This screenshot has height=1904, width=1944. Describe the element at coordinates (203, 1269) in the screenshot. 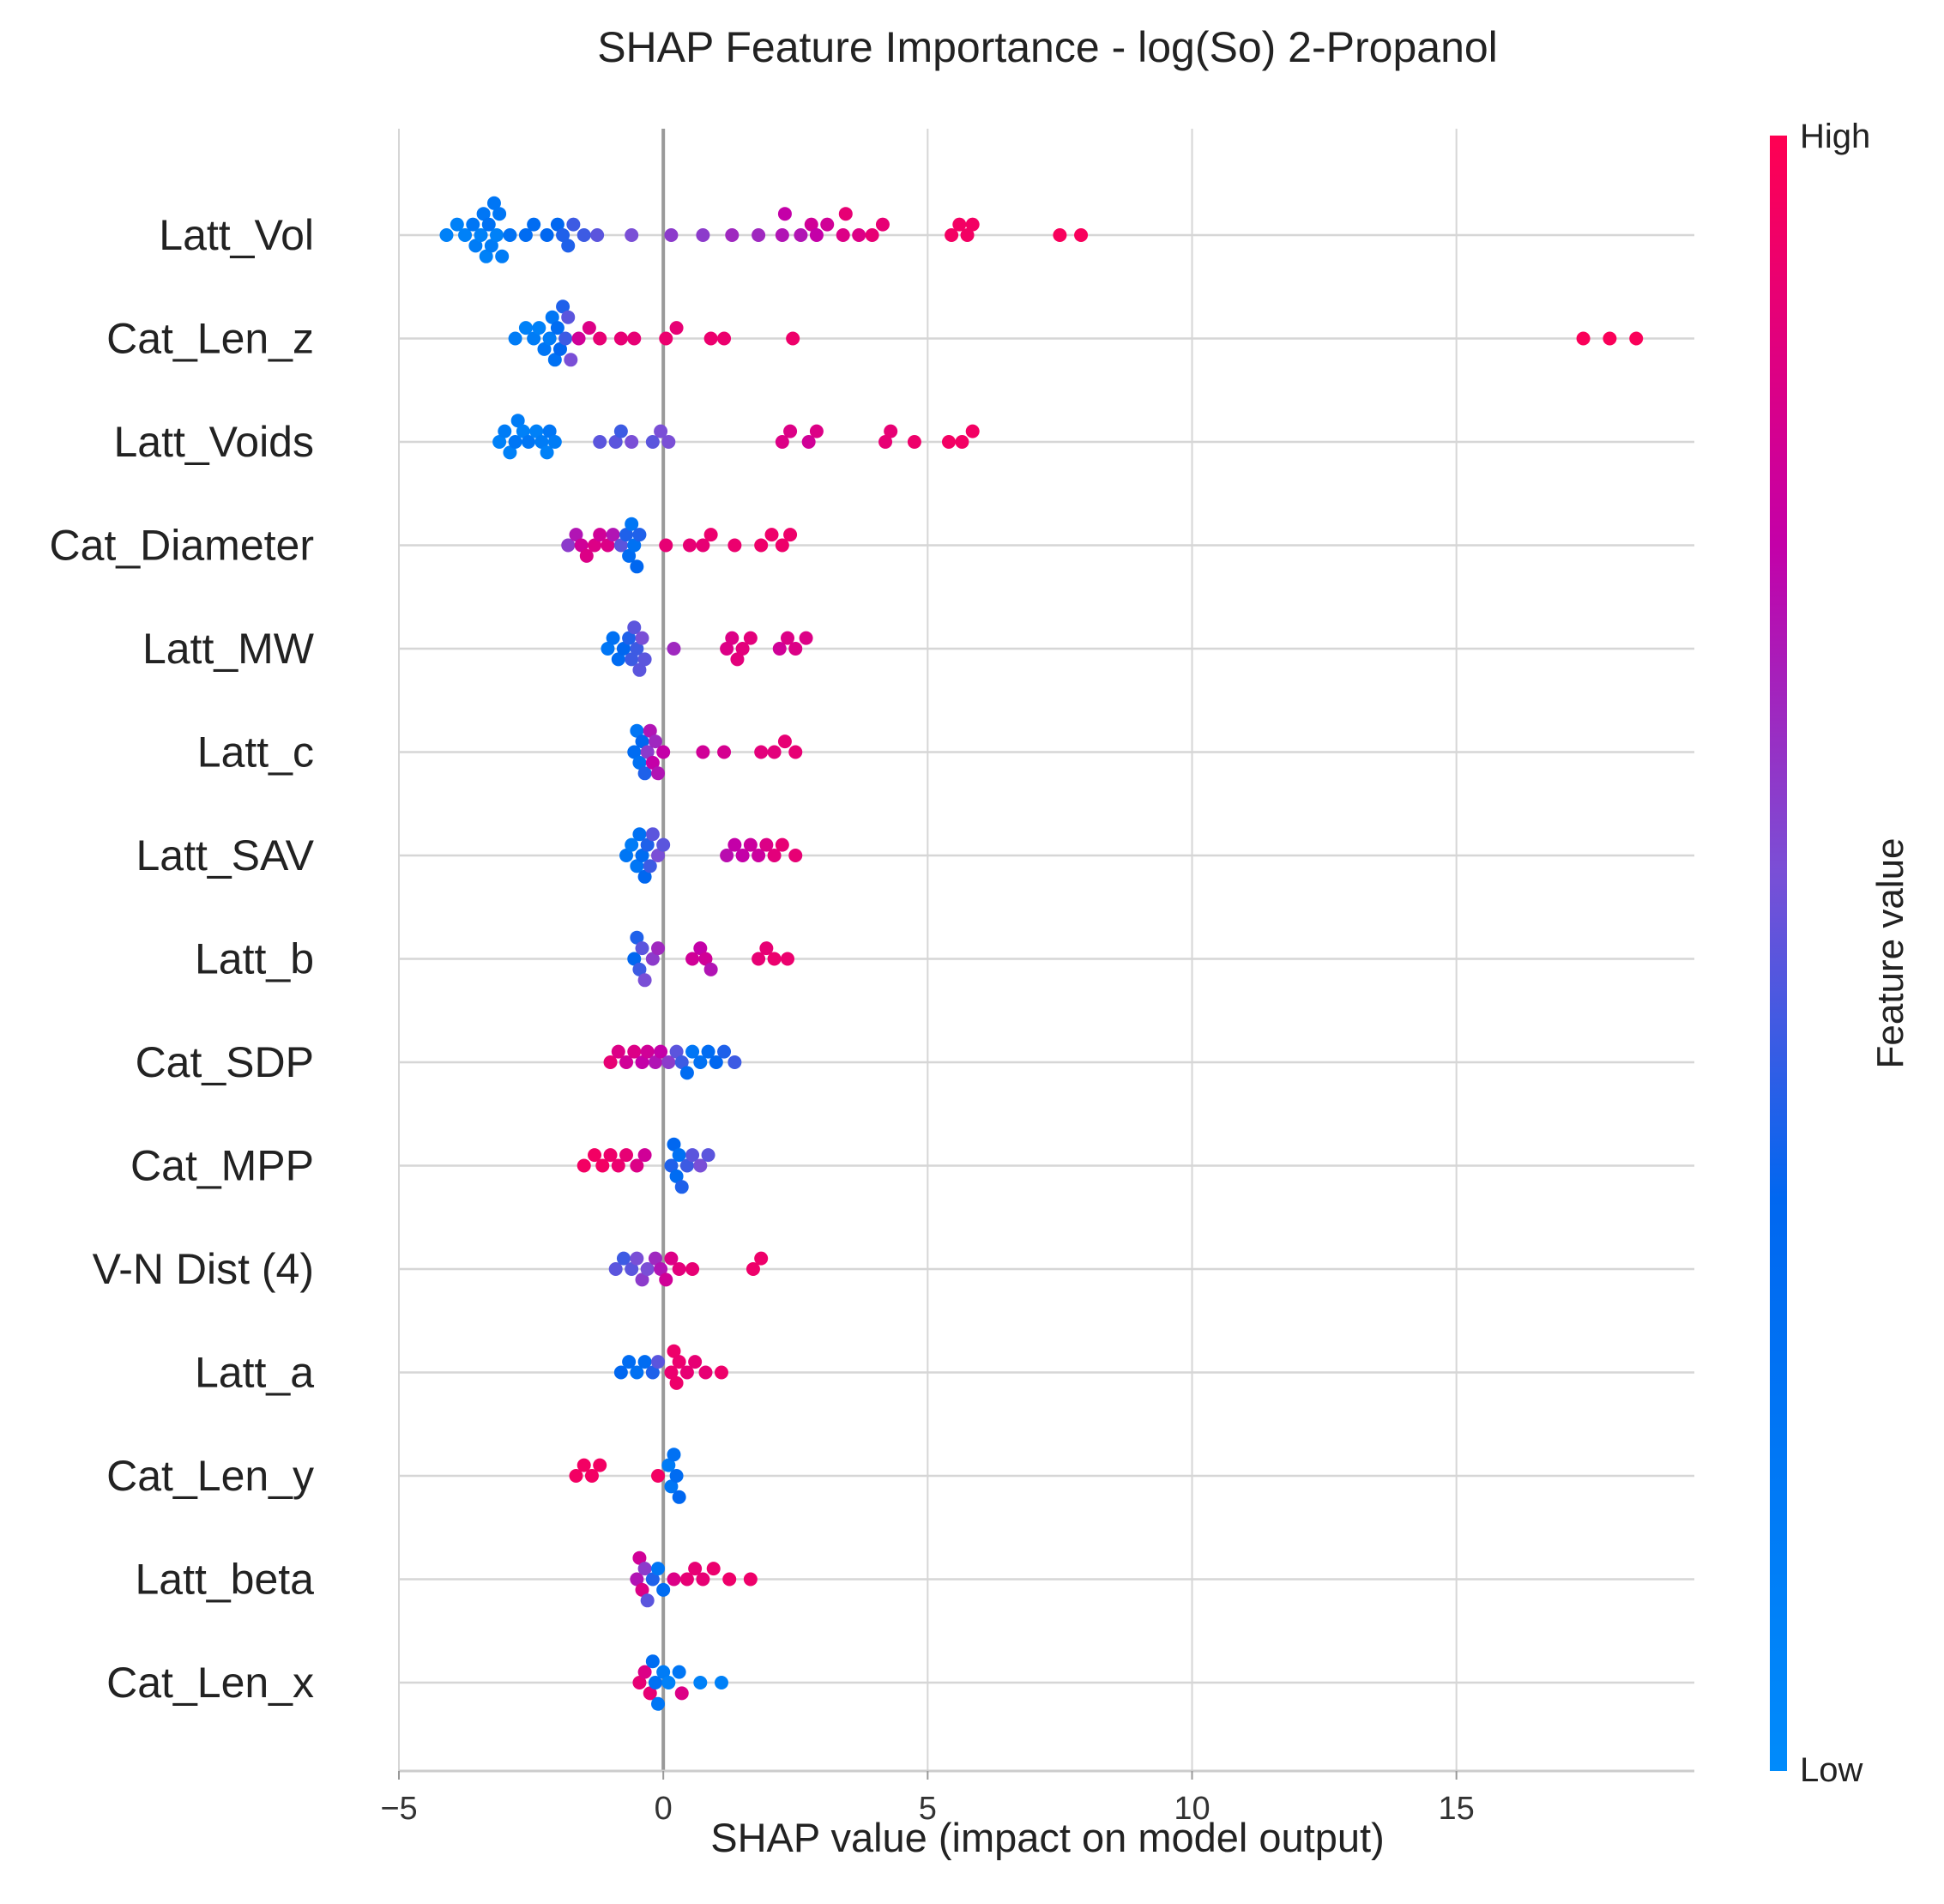

I see `feature-label: V-N Dist (4)` at that location.